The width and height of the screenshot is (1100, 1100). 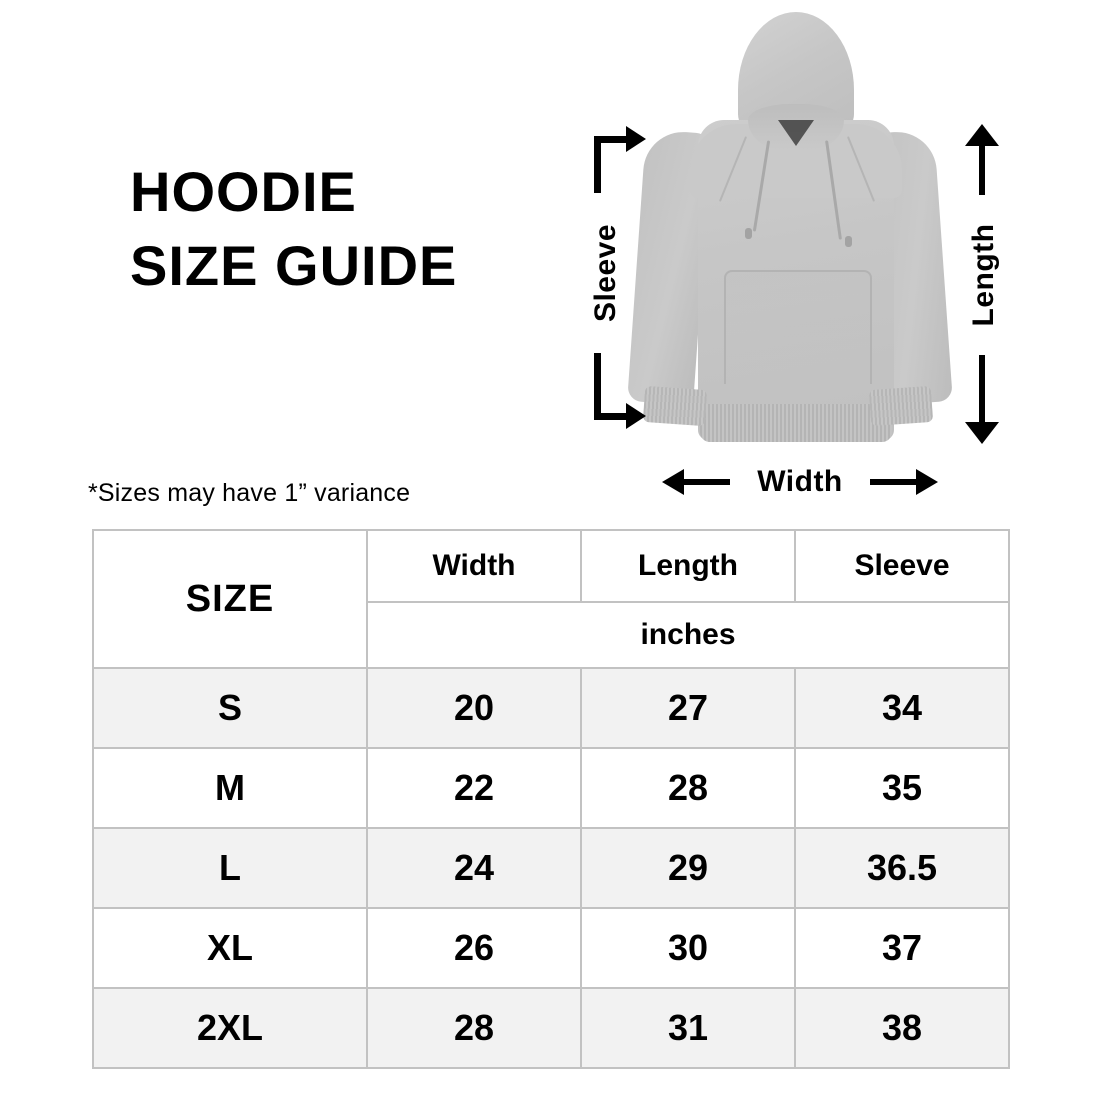 What do you see at coordinates (688, 566) in the screenshot?
I see `header-length: Length` at bounding box center [688, 566].